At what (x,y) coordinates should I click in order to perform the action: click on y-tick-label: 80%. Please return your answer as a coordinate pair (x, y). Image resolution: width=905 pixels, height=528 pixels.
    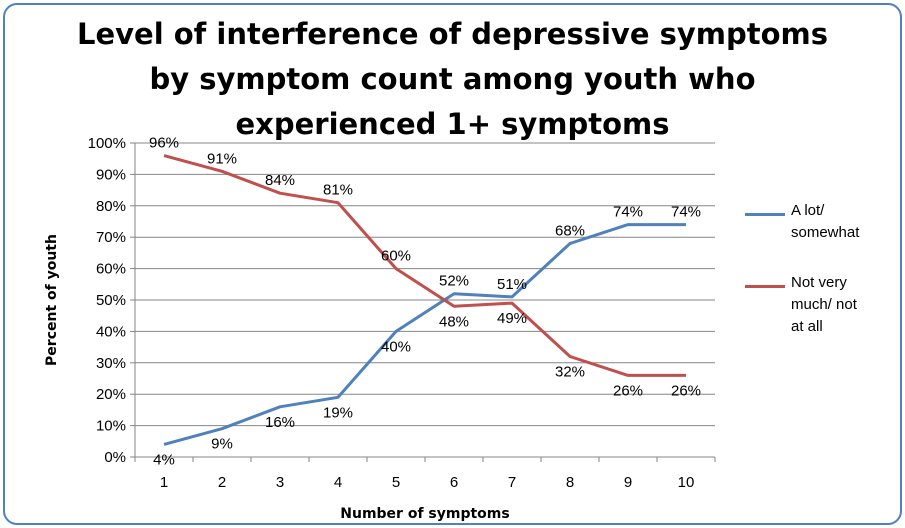
    Looking at the image, I should click on (111, 206).